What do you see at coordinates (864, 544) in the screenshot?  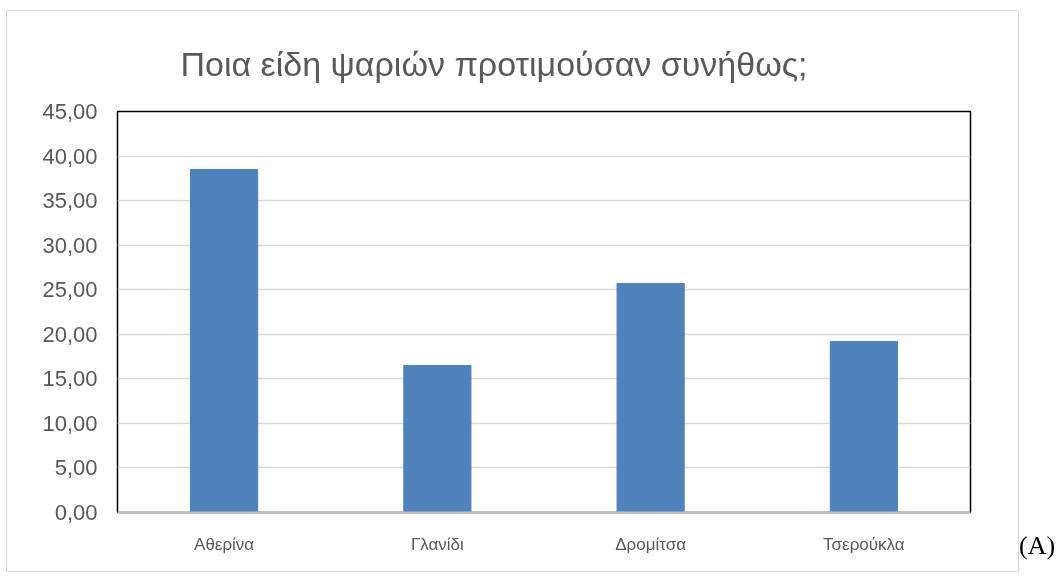 I see `x-tick-label: Τσερούκλα` at bounding box center [864, 544].